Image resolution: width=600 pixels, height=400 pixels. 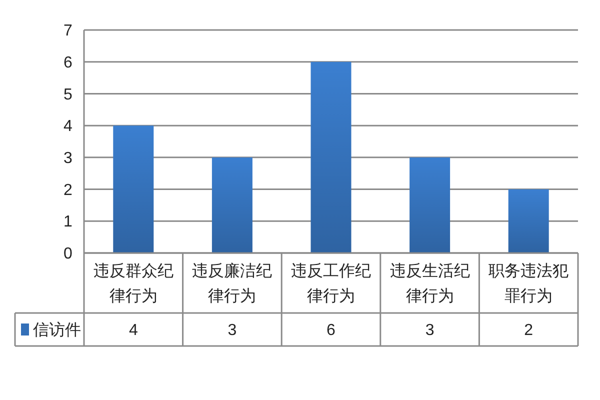 I want to click on y-tick-label: 7, so click(x=68, y=31).